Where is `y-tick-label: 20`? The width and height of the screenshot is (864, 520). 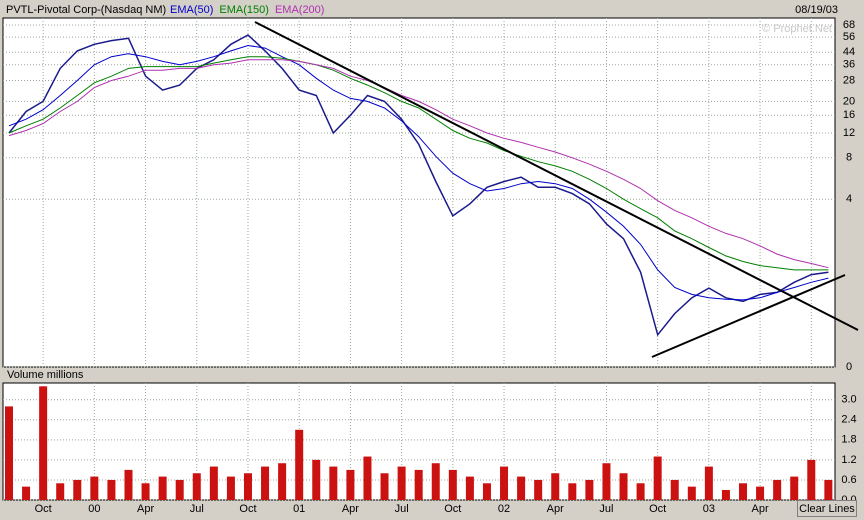
y-tick-label: 20 is located at coordinates (849, 101).